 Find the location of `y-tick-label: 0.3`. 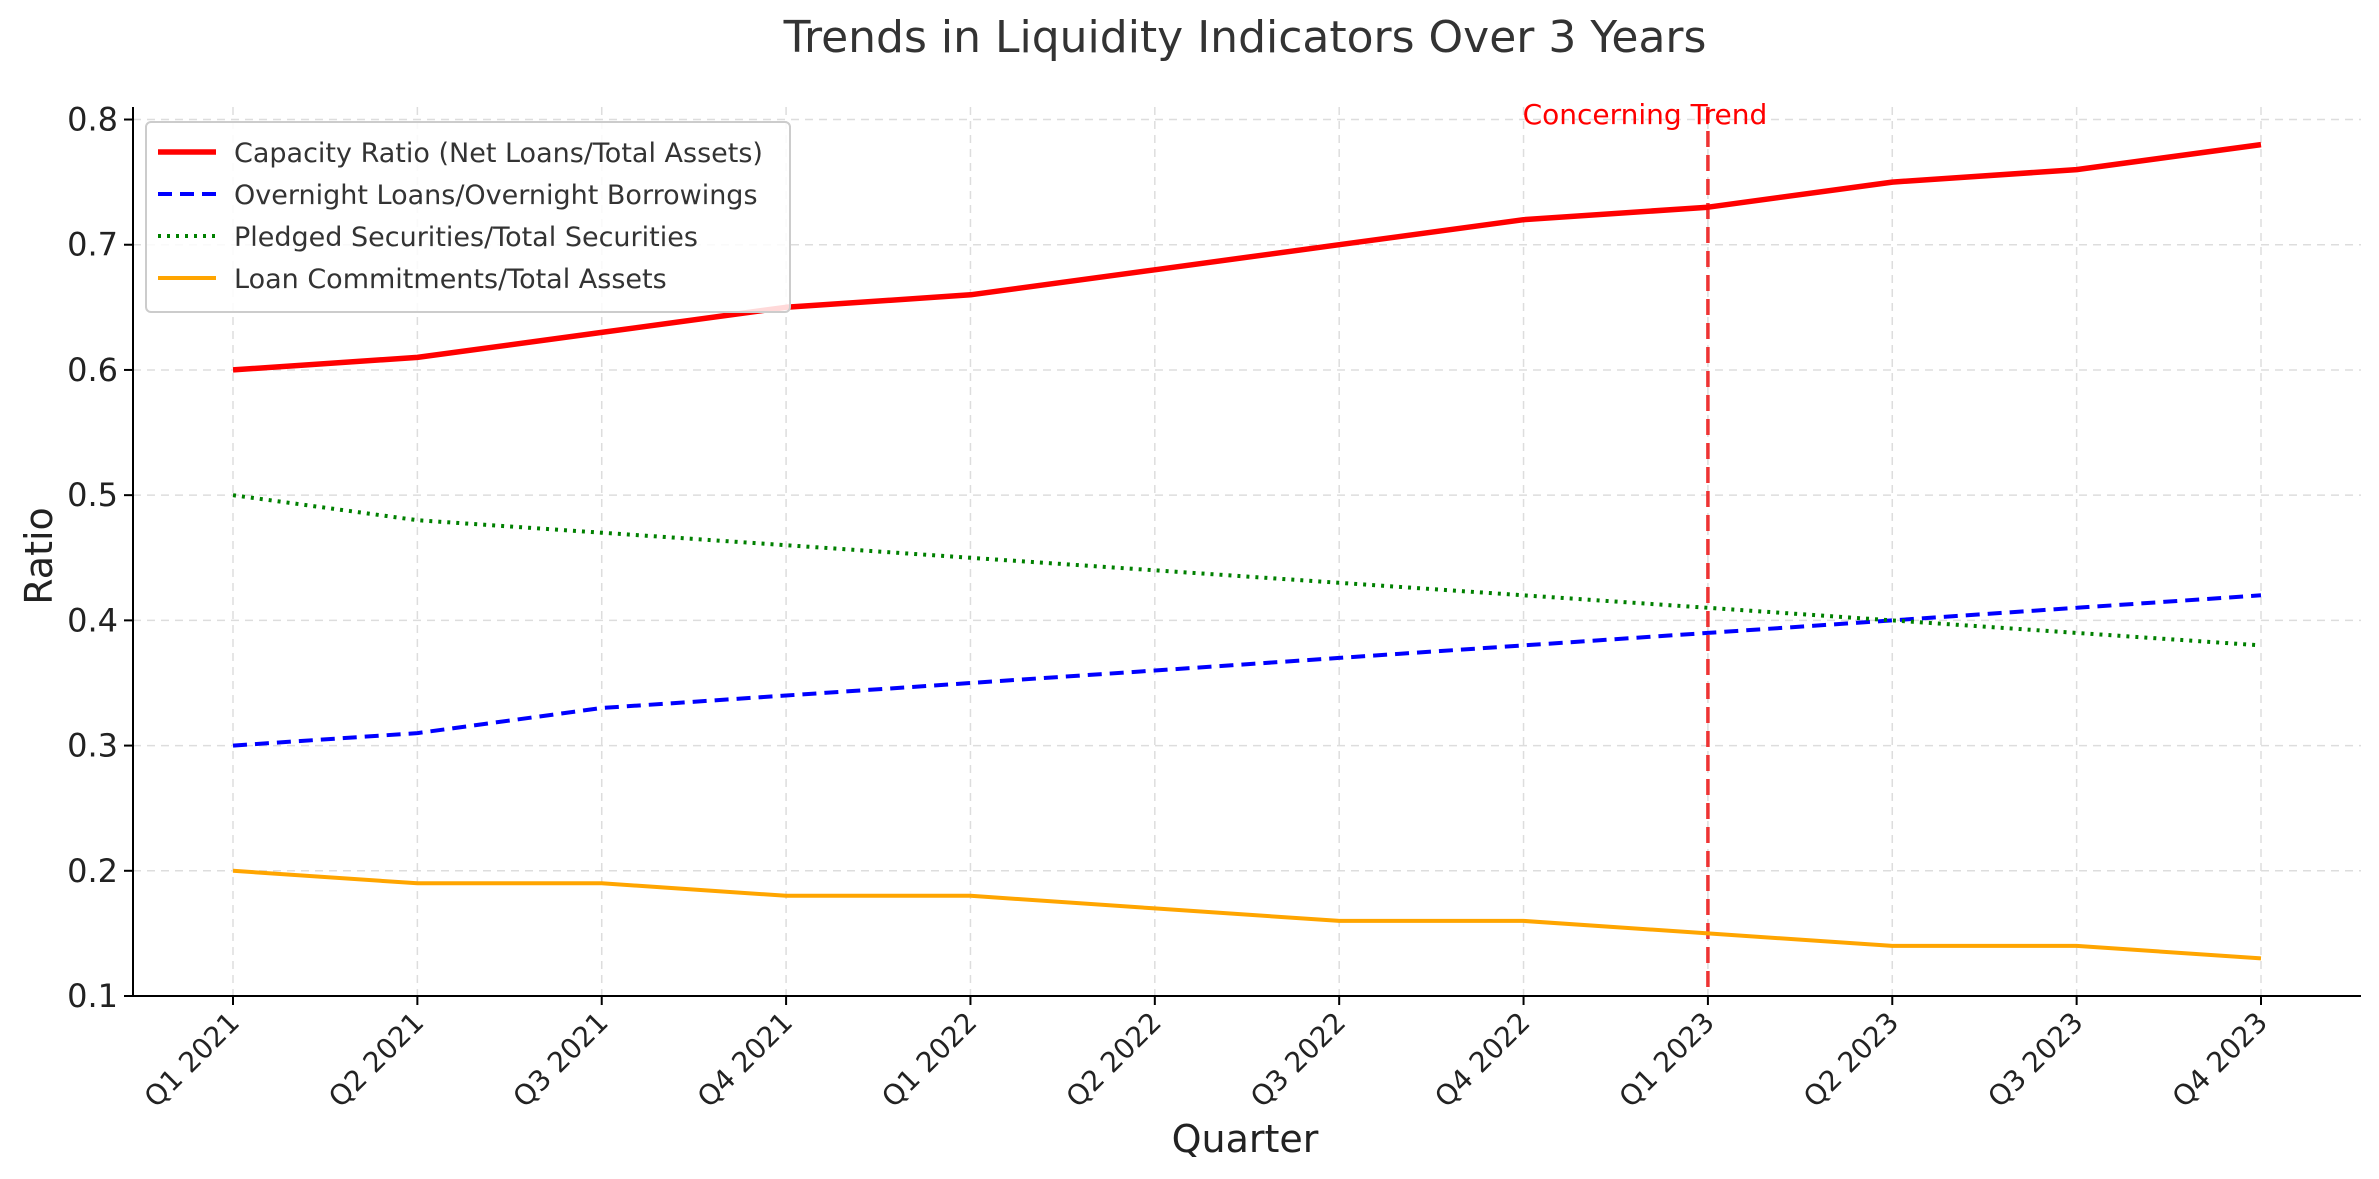

y-tick-label: 0.3 is located at coordinates (92, 746).